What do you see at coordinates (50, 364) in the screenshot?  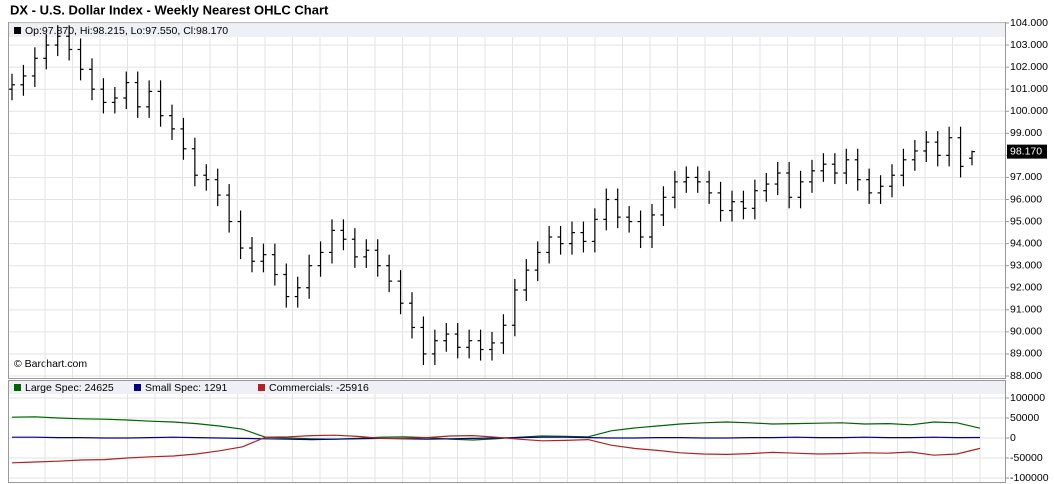 I see `watermark: © Barchart.com` at bounding box center [50, 364].